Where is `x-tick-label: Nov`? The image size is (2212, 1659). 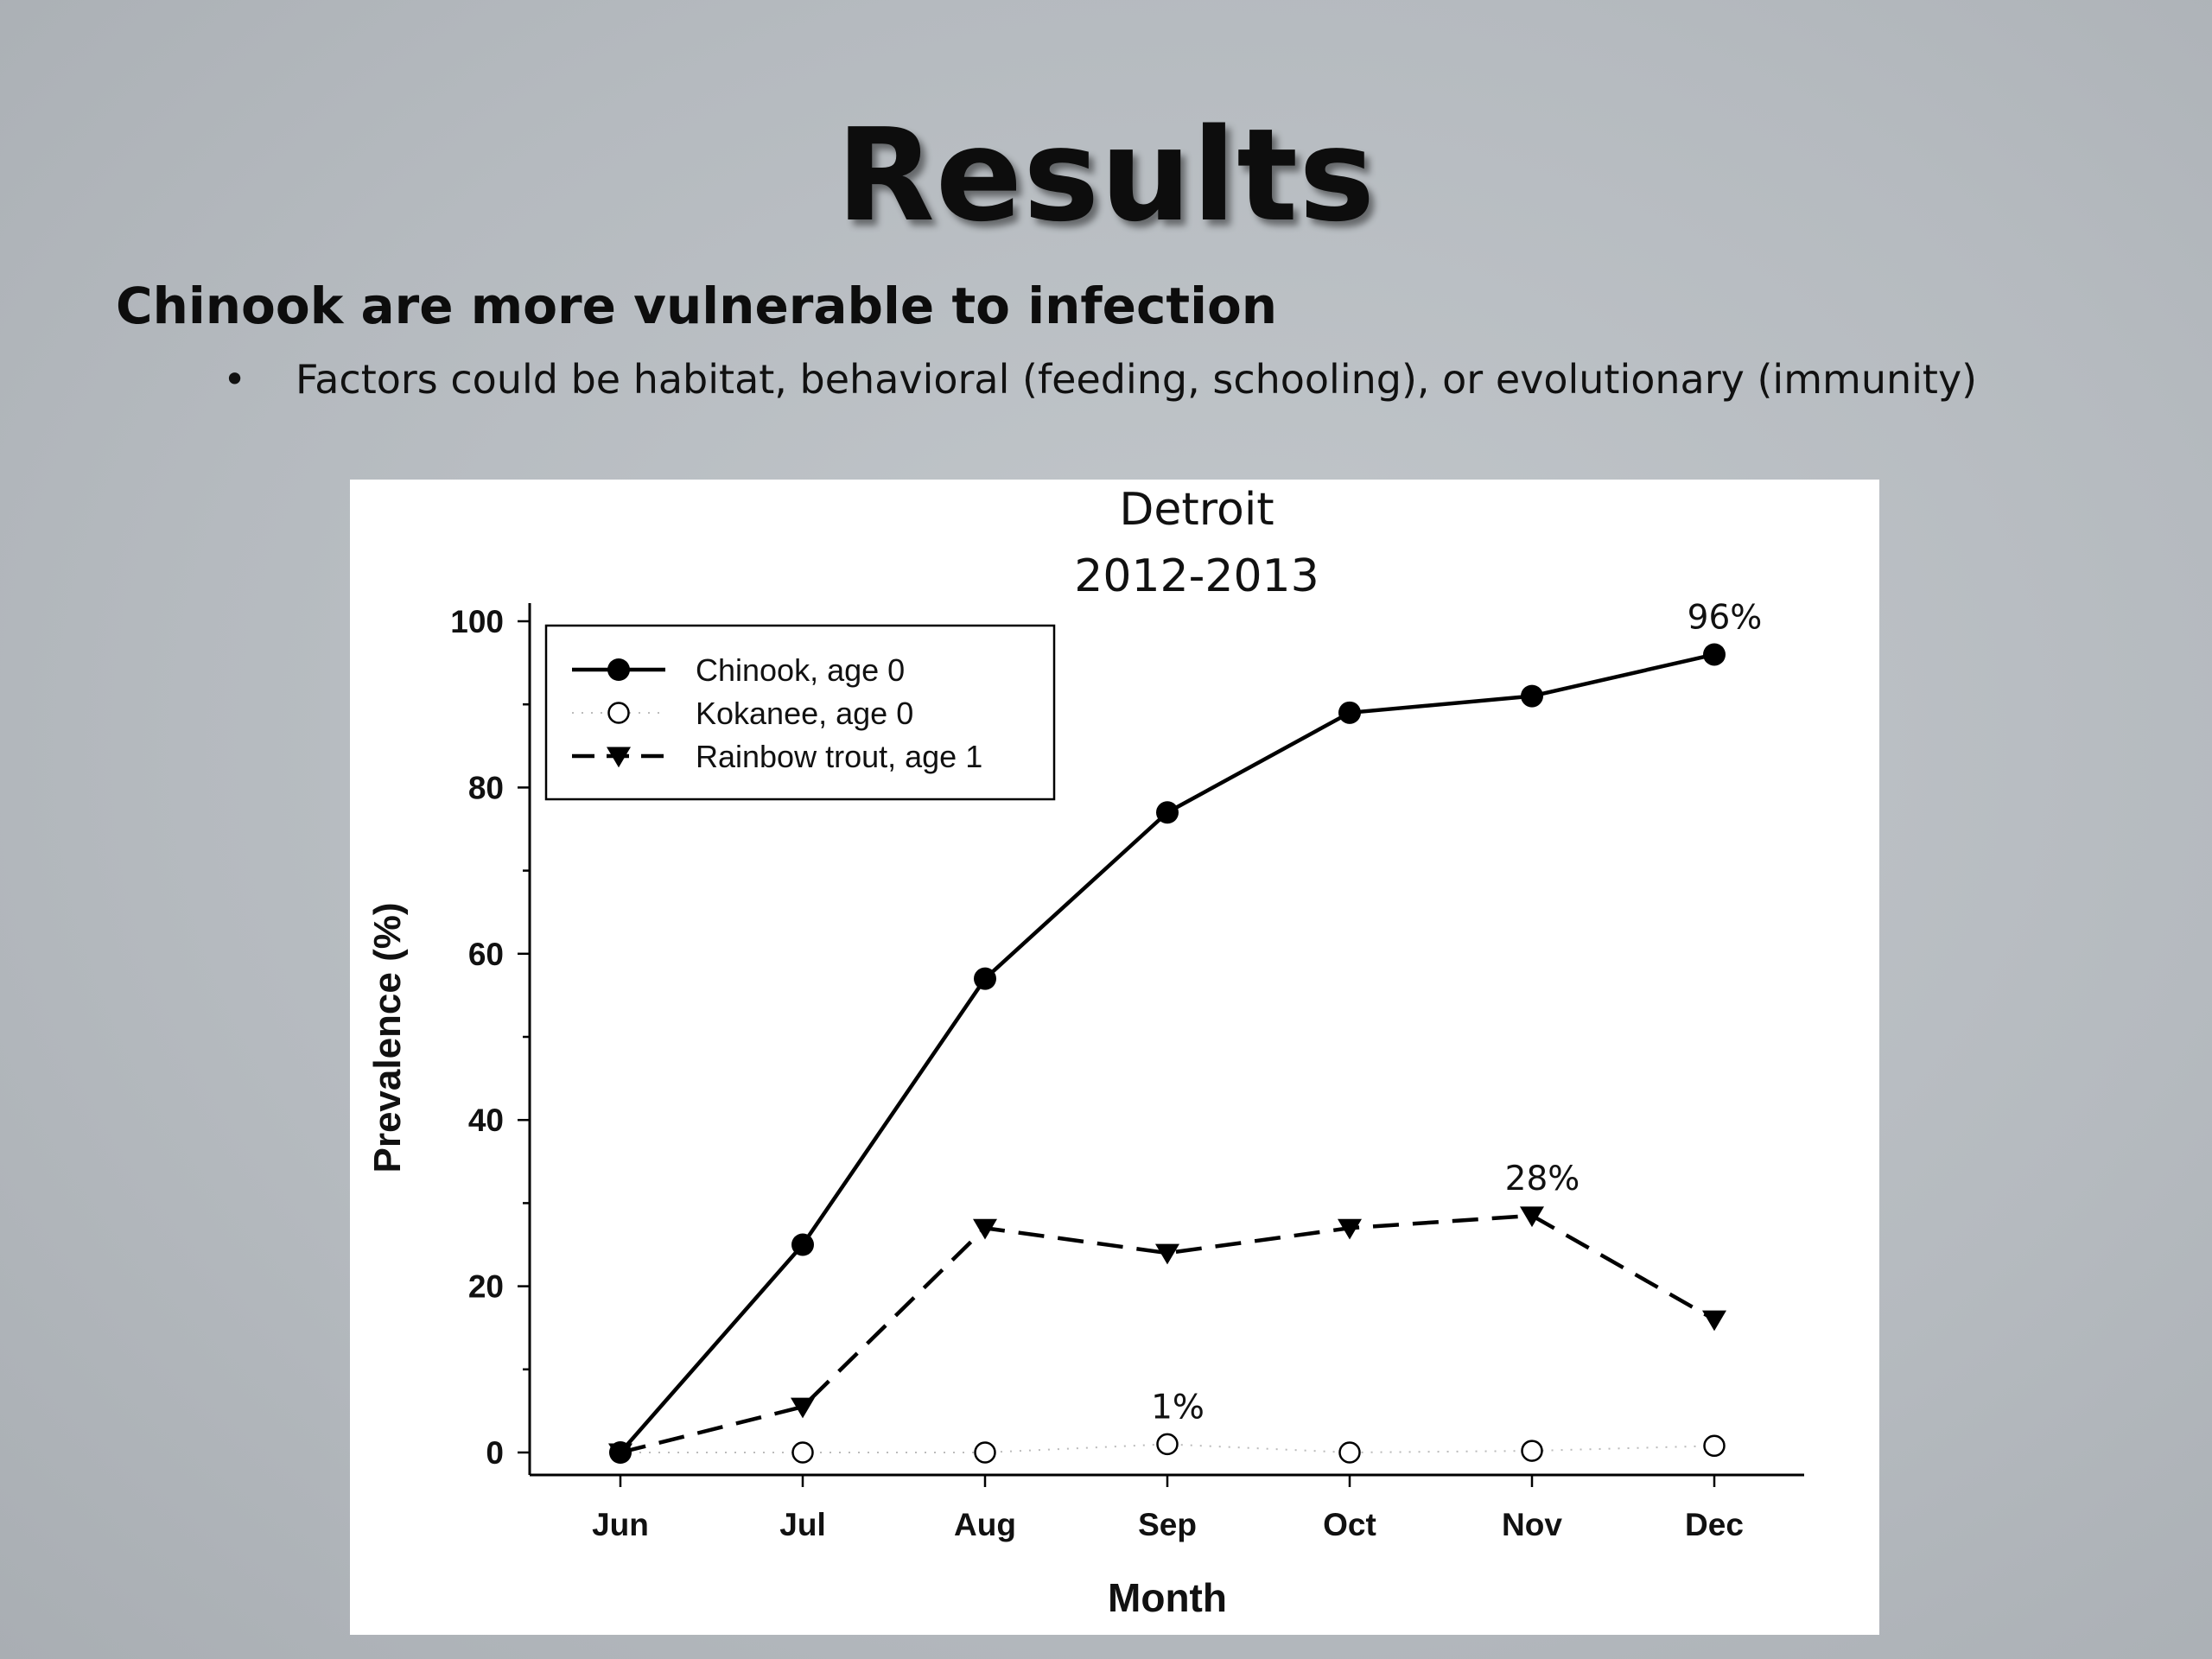 x-tick-label: Nov is located at coordinates (1532, 1524).